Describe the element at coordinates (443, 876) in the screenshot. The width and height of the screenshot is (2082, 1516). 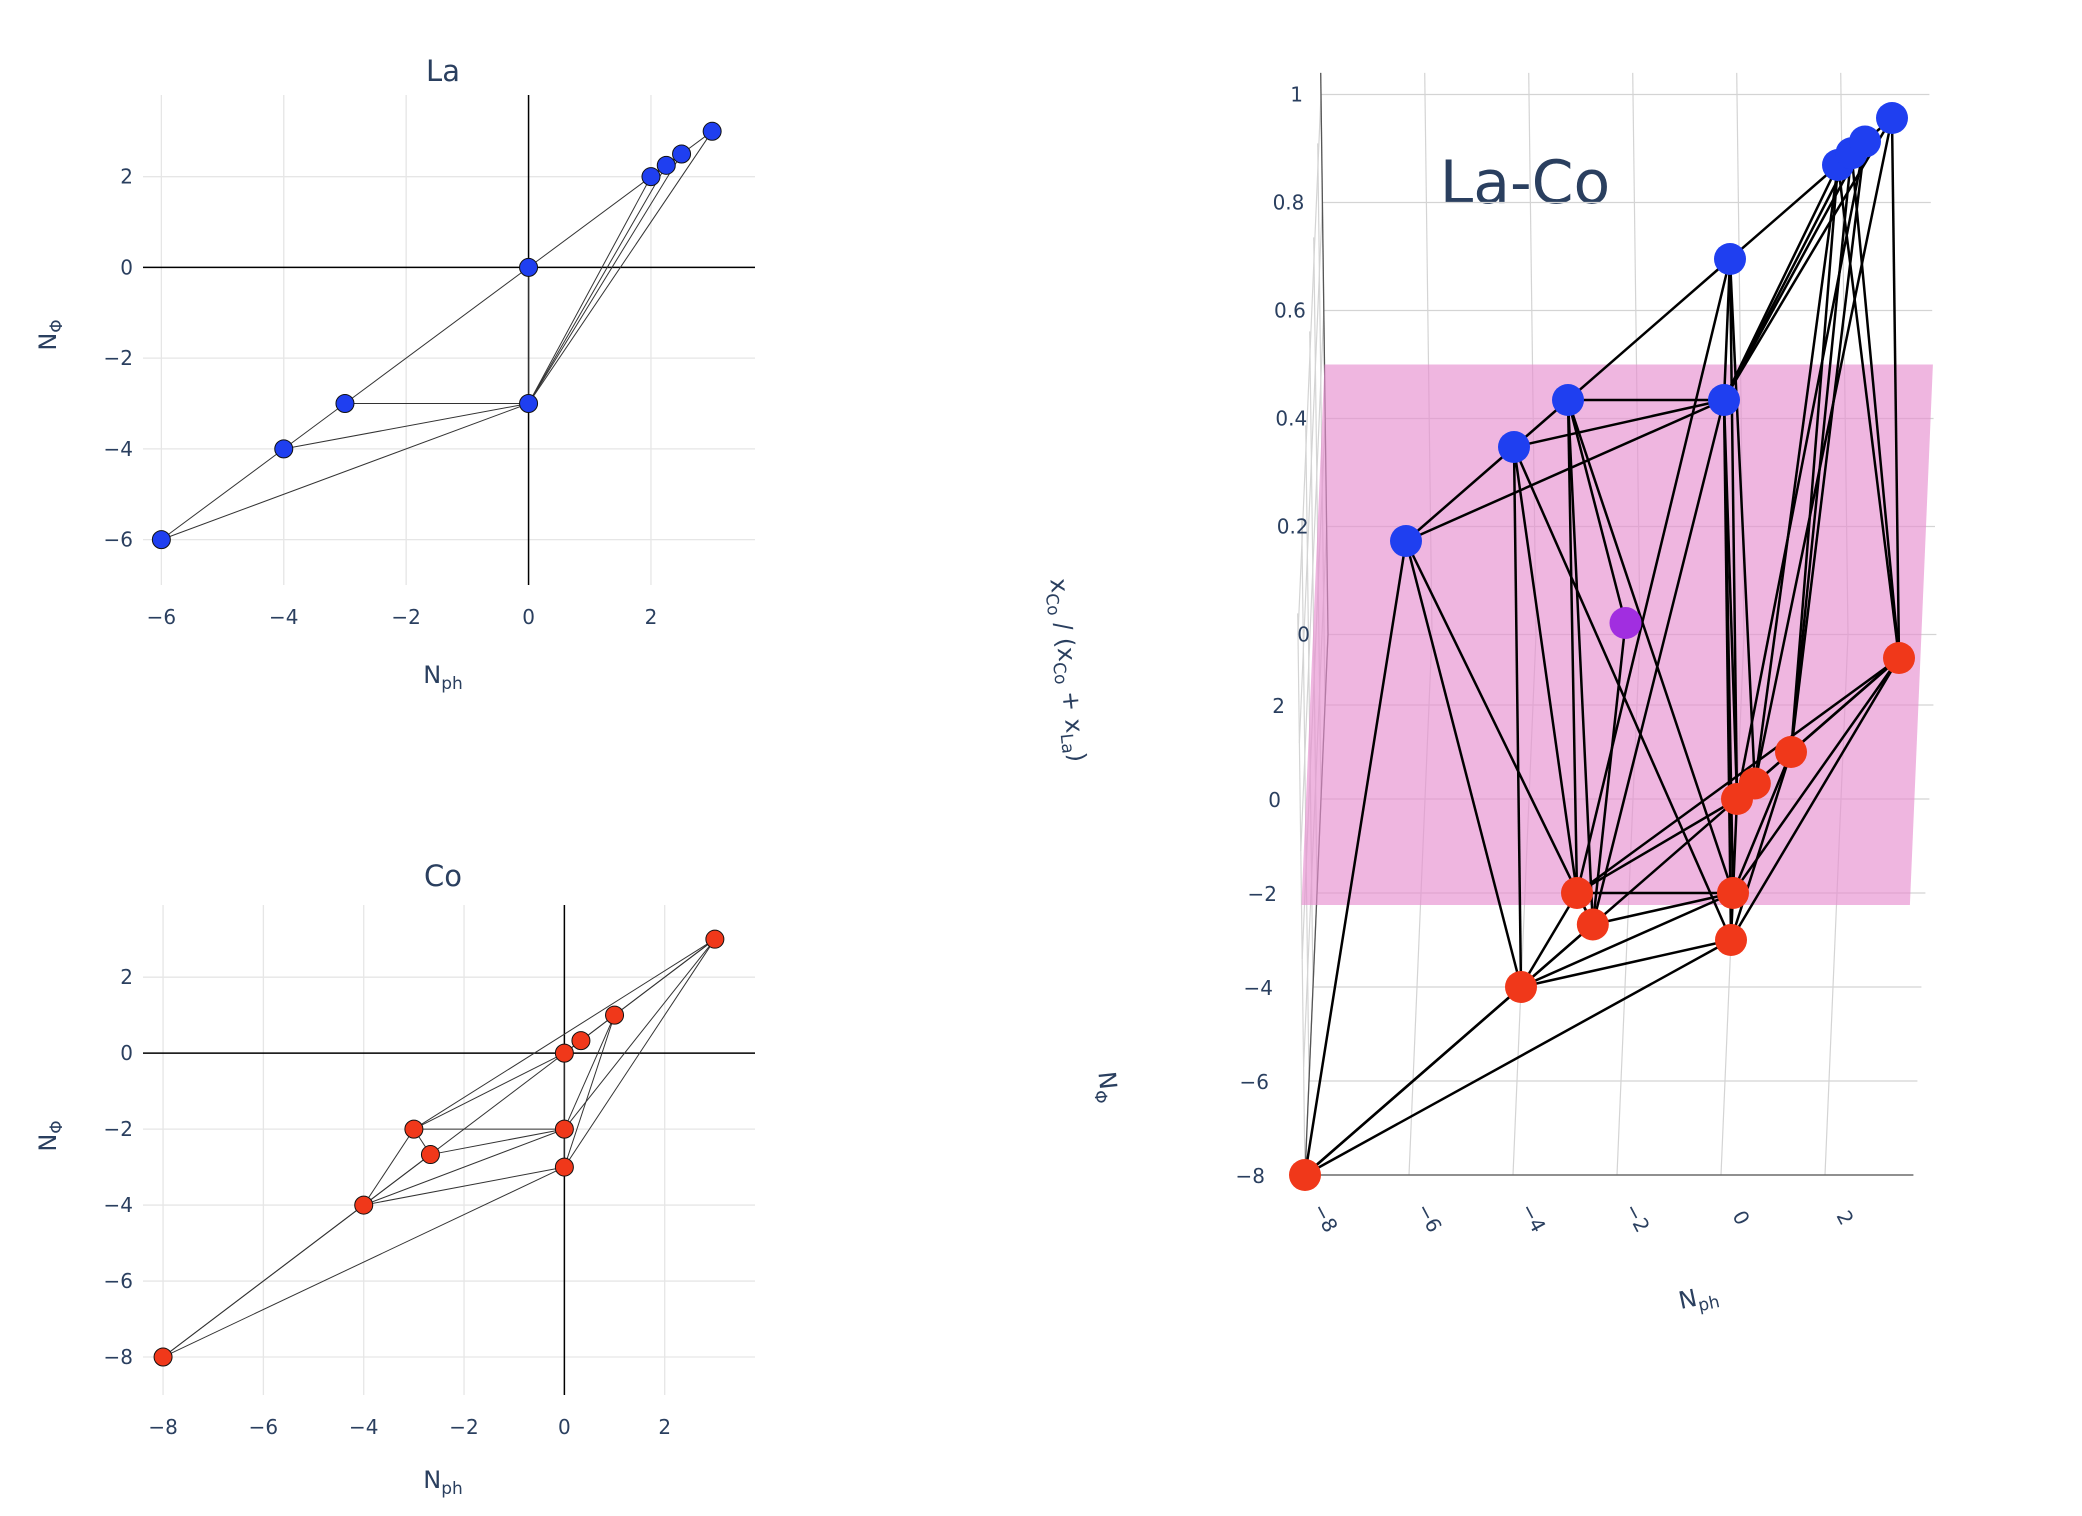
I see `co-panel-title: Co` at that location.